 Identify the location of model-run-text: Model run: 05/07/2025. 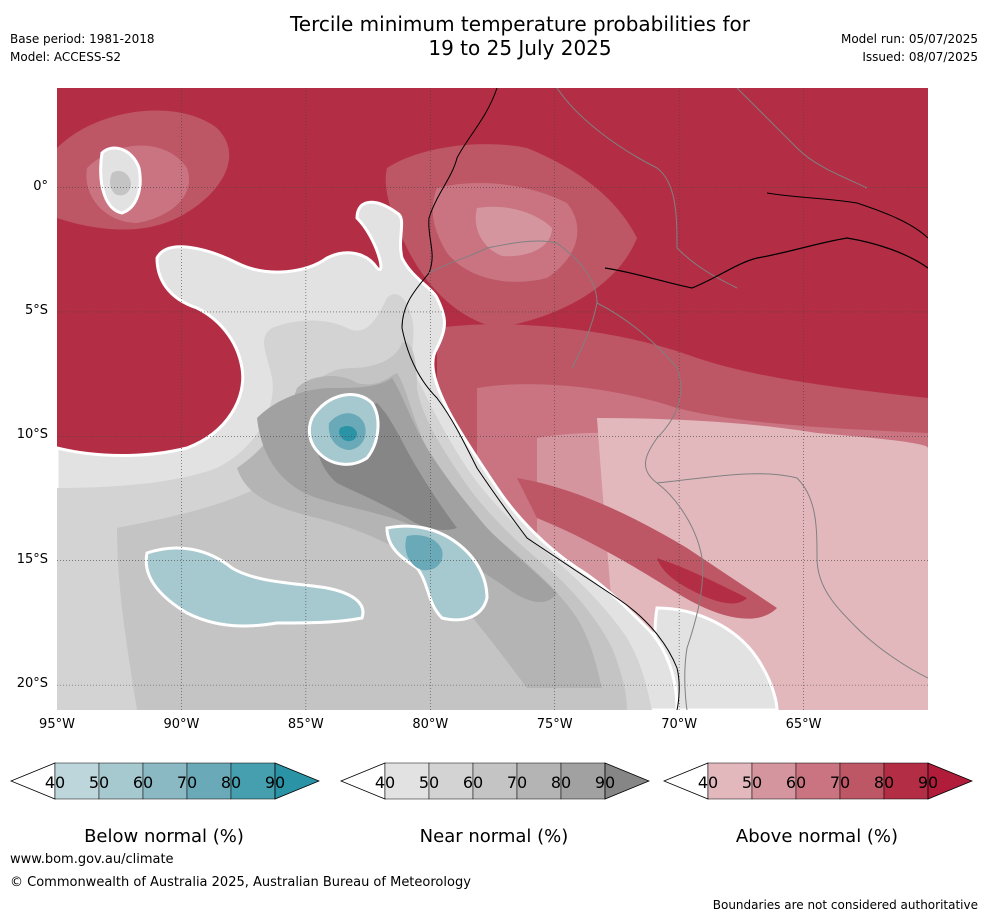
(909, 39).